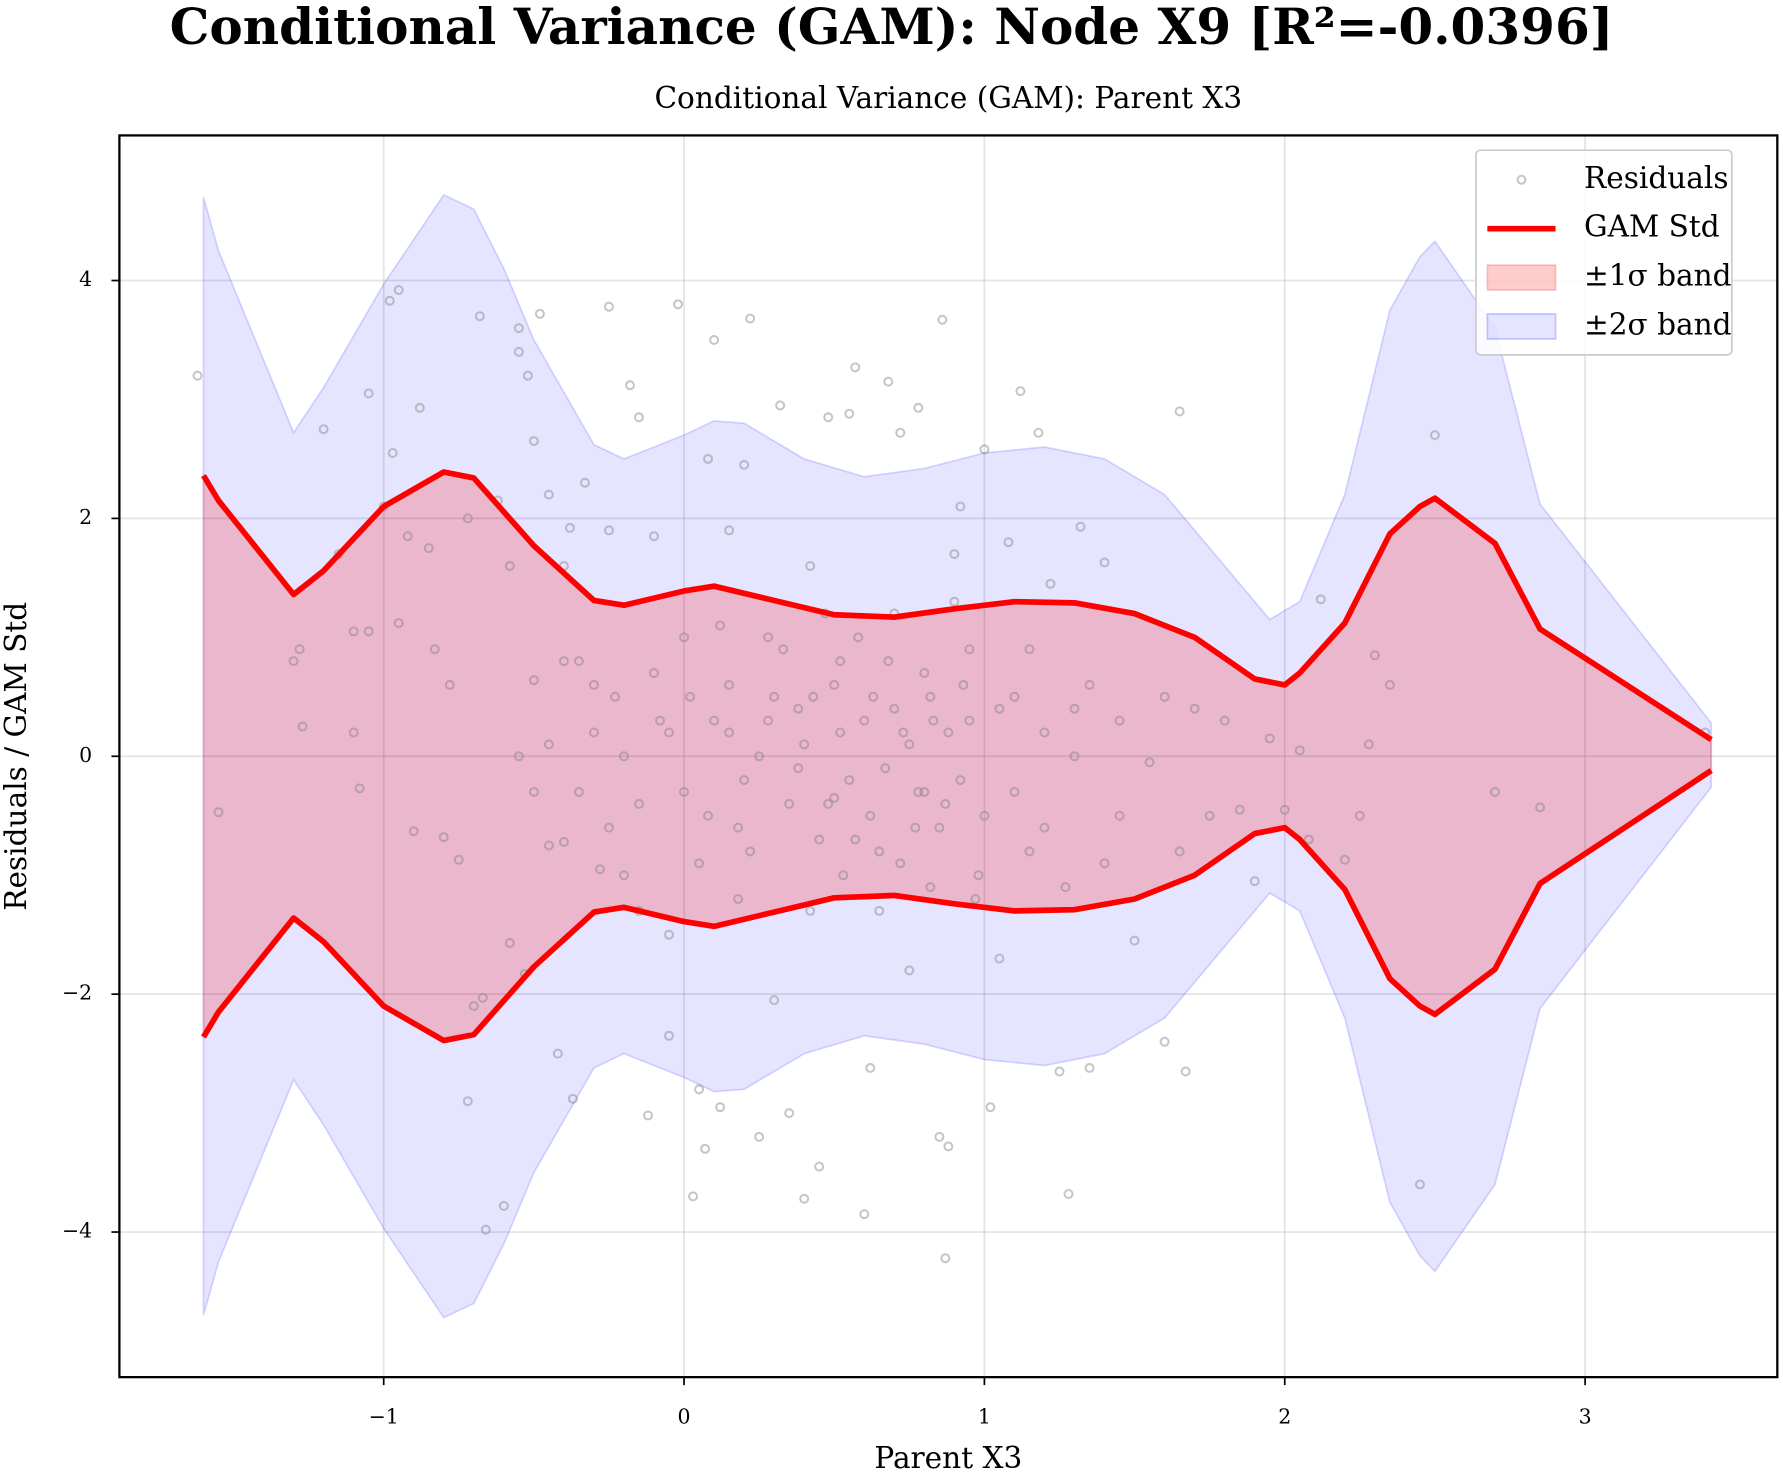 The image size is (1783, 1483). Describe the element at coordinates (684, 1417) in the screenshot. I see `x-tick-label: 0` at that location.